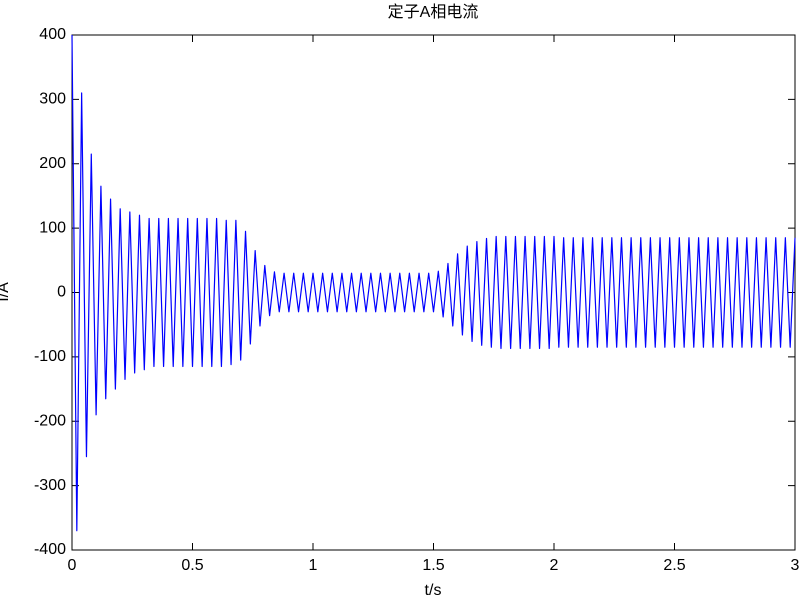  Describe the element at coordinates (554, 565) in the screenshot. I see `x-tick-label: 2` at that location.